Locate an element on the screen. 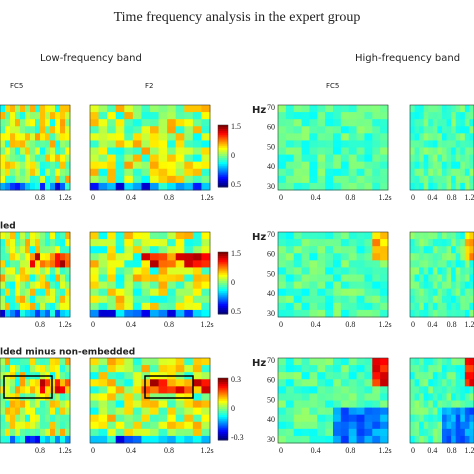  panel-frame is located at coordinates (150, 274).